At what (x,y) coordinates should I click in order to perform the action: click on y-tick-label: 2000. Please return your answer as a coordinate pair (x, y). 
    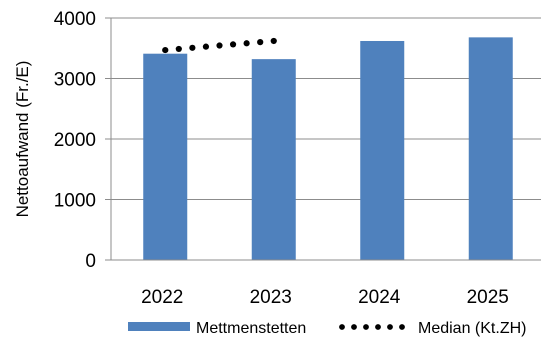
    Looking at the image, I should click on (75, 140).